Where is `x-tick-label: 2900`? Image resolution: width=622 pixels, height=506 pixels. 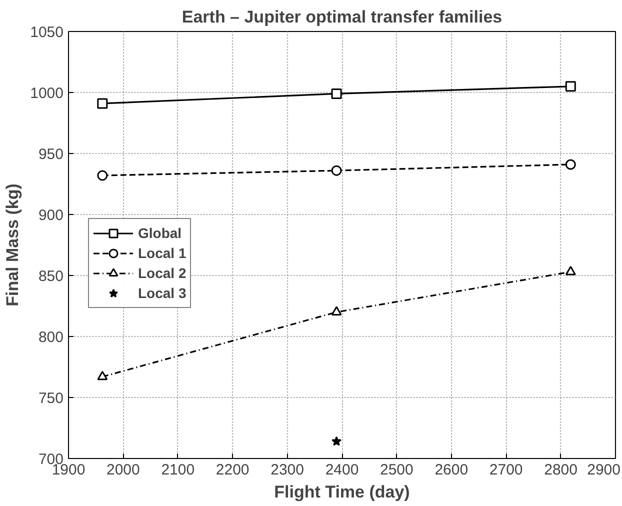 x-tick-label: 2900 is located at coordinates (604, 470).